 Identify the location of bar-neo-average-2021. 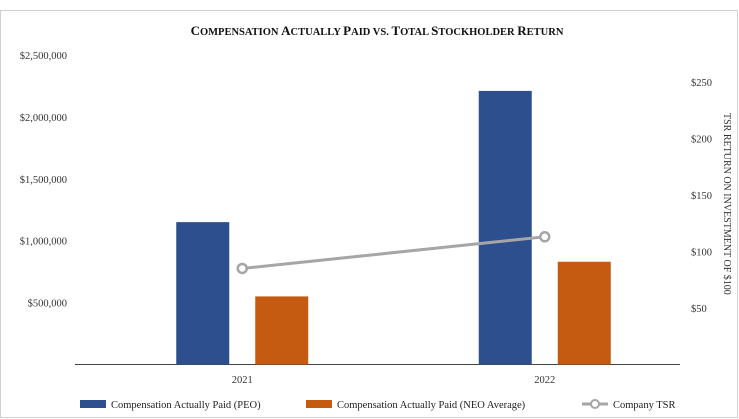
(282, 330).